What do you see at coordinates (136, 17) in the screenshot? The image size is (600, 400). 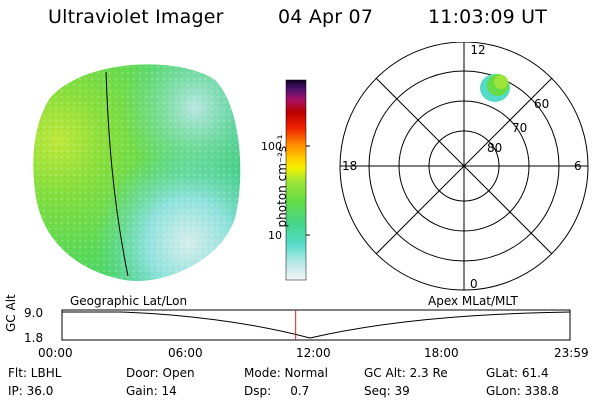 I see `instrument-title: Ultraviolet Imager` at bounding box center [136, 17].